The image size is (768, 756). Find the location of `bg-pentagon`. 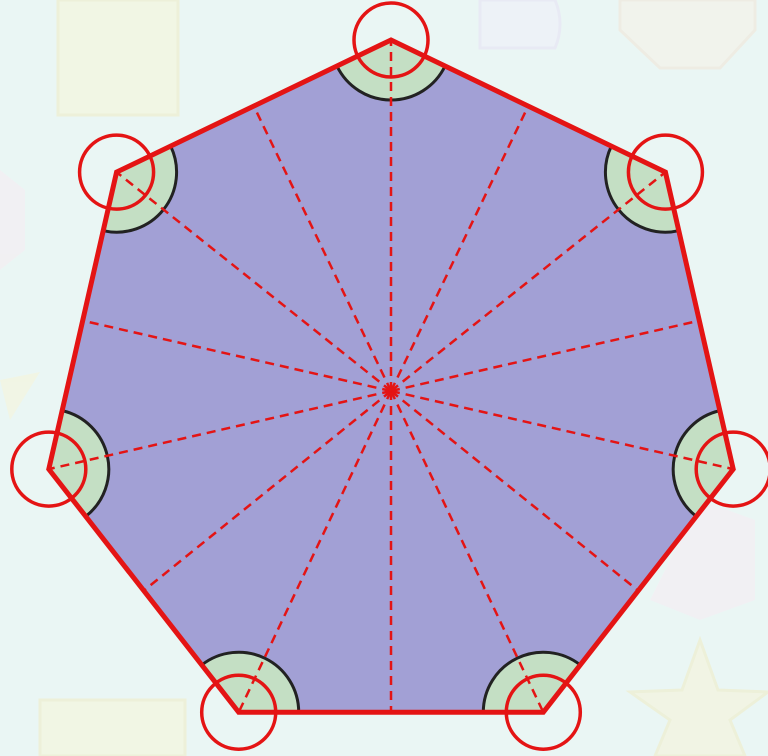

bg-pentagon is located at coordinates (12, 220).